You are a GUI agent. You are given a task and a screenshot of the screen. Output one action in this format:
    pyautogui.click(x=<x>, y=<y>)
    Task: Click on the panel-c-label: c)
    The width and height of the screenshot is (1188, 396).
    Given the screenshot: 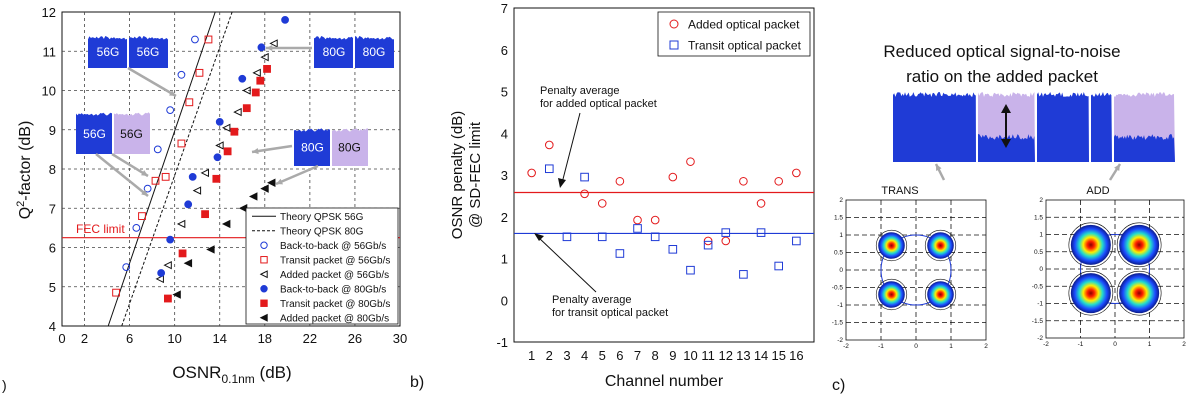 What is the action you would take?
    pyautogui.click(x=838, y=385)
    